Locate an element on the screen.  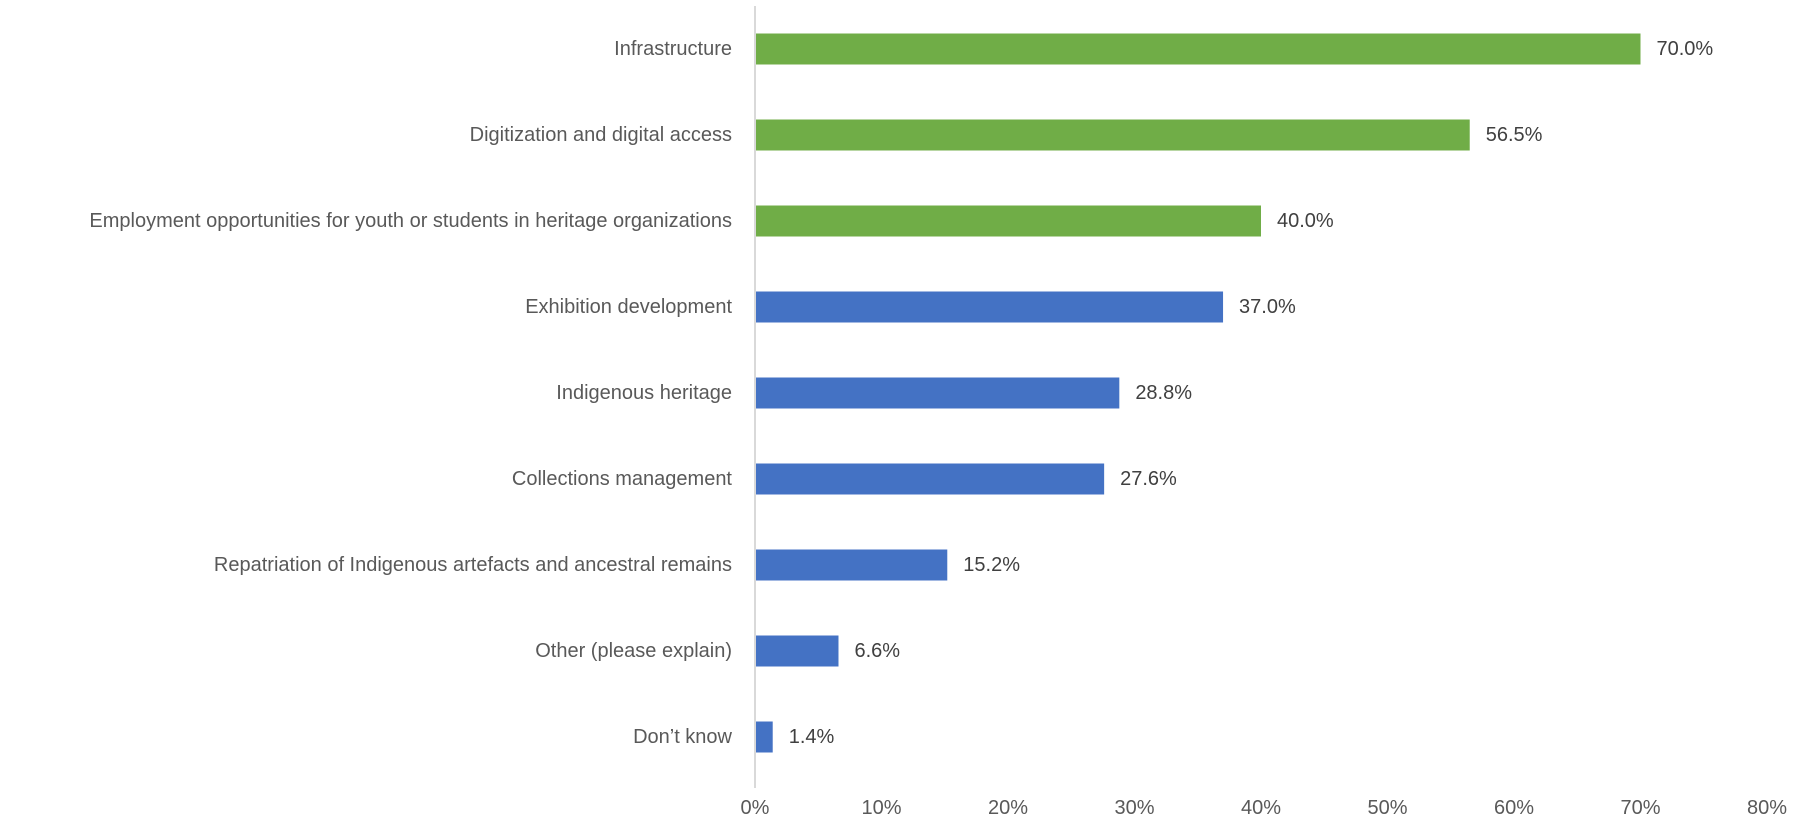
x-tick-label: 10% is located at coordinates (881, 808).